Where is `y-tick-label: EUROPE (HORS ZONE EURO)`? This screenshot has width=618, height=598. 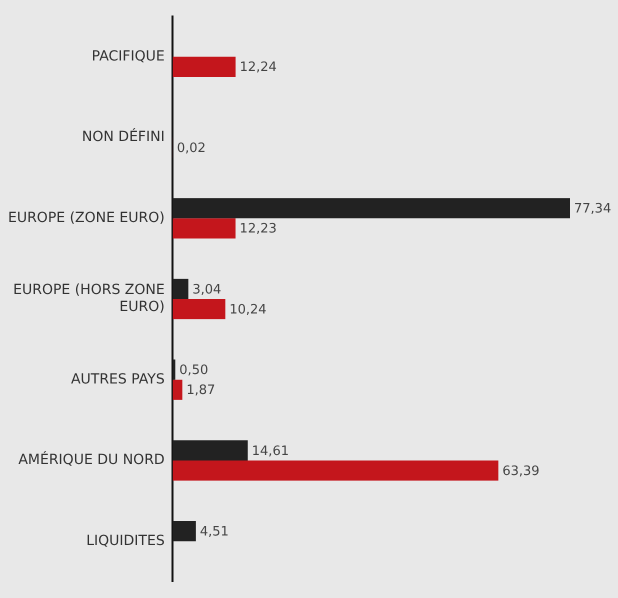 y-tick-label: EUROPE (HORS ZONE EURO) is located at coordinates (89, 299).